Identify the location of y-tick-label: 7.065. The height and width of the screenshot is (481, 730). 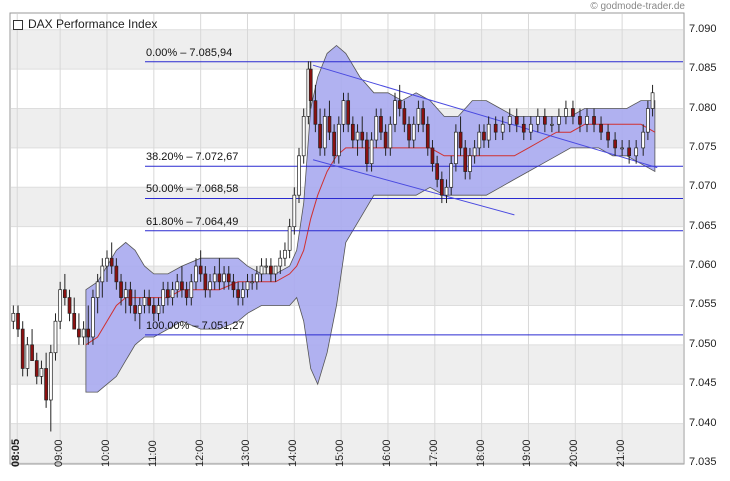
(703, 225).